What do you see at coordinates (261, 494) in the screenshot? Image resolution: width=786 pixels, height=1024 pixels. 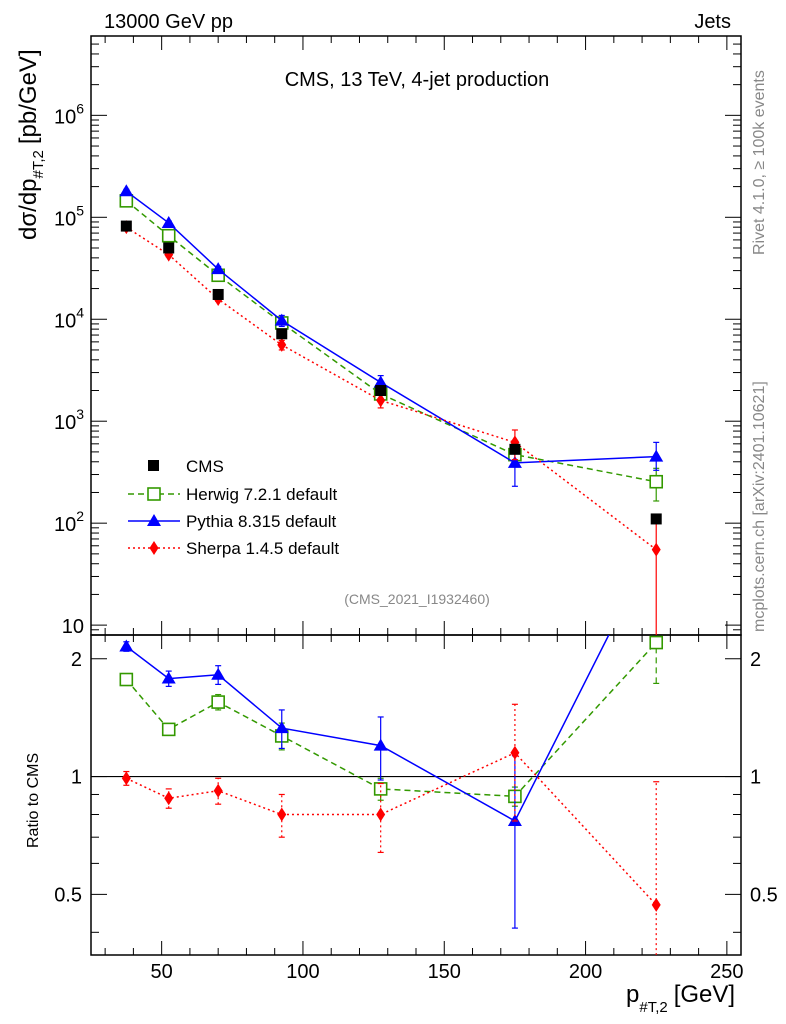 I see `legend-label-herwig: Herwig 7.2.1 default` at bounding box center [261, 494].